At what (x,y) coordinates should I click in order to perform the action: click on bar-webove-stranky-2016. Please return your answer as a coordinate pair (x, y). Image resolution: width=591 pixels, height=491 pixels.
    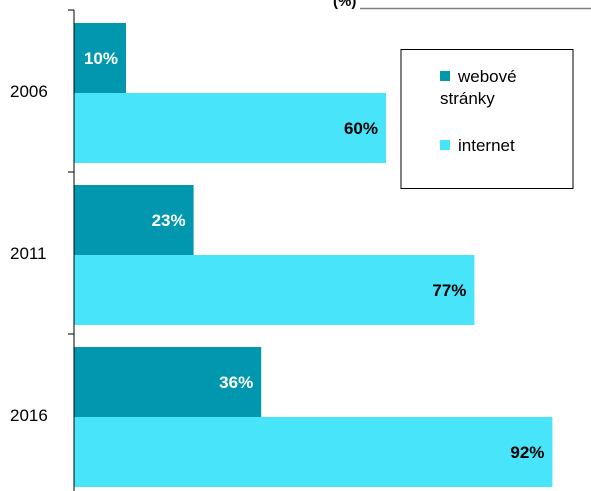
    Looking at the image, I should click on (168, 382).